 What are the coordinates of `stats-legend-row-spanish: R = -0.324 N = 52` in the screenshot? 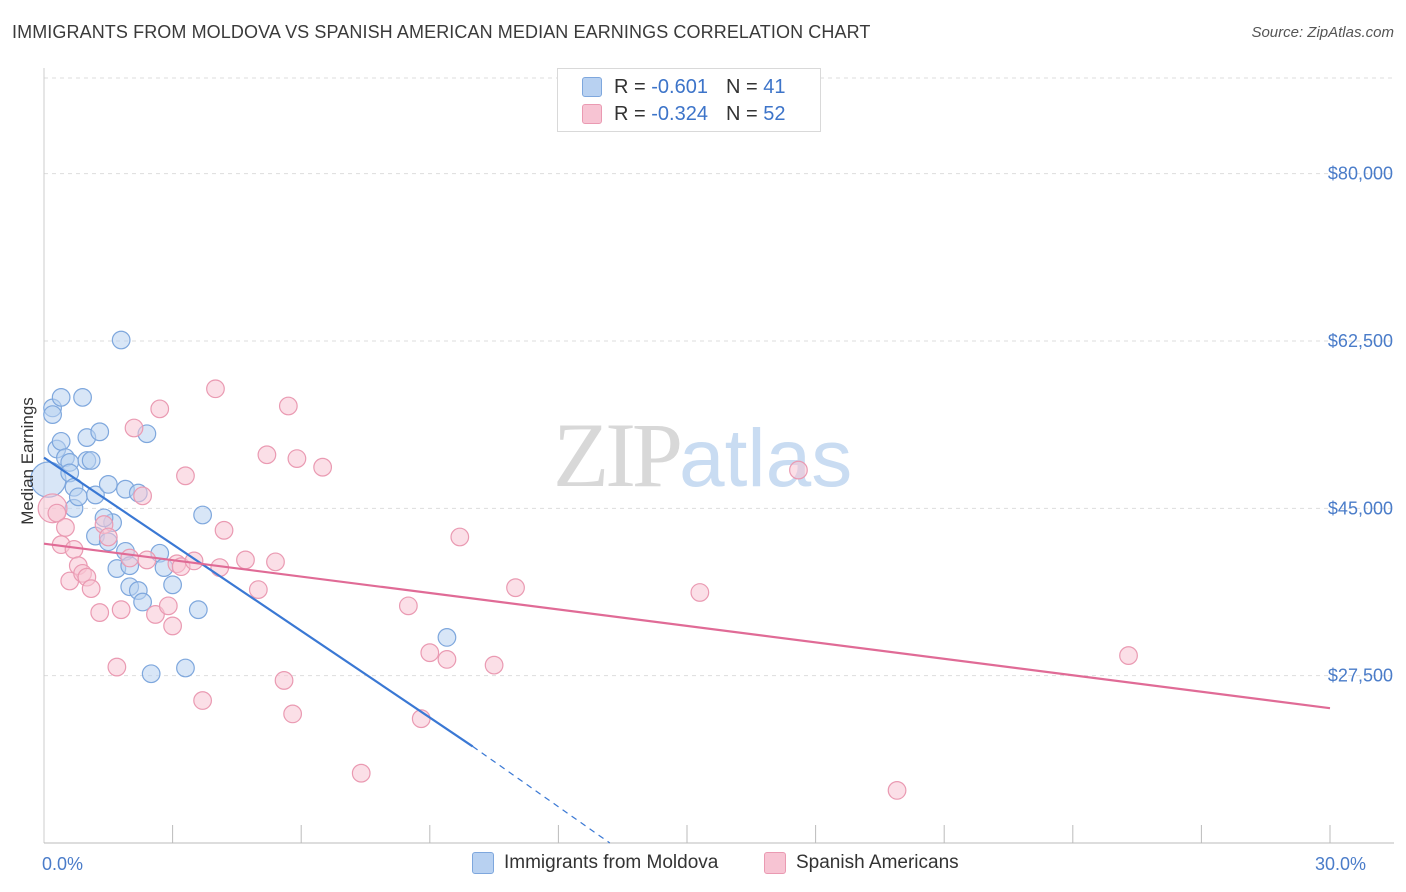 It's located at (683, 114).